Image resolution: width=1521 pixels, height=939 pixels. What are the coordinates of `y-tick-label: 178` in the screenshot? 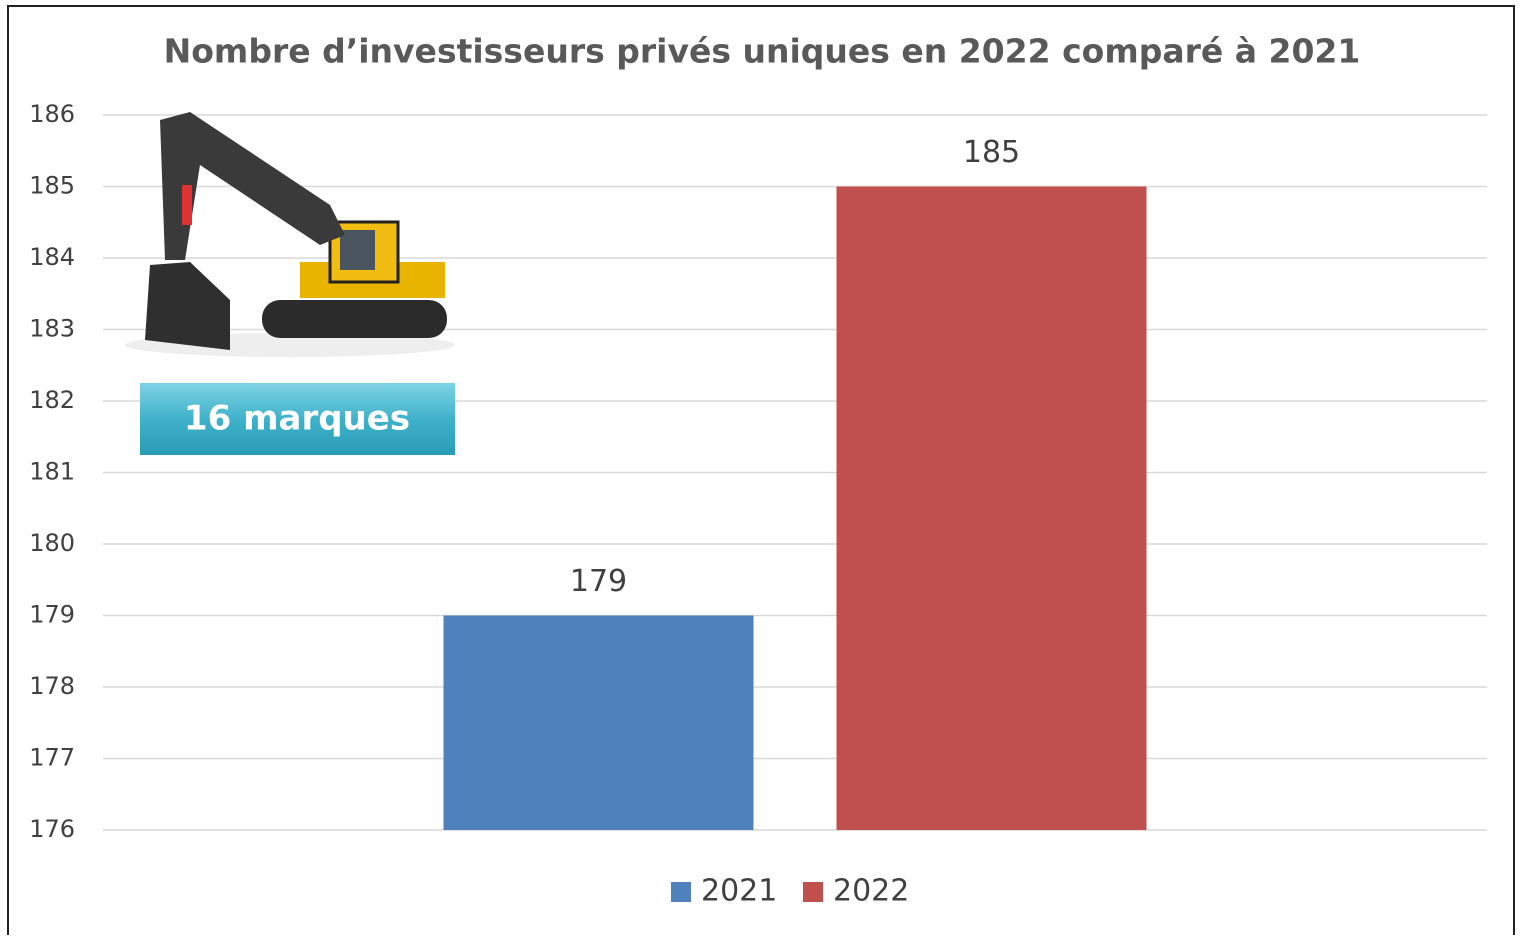 It's located at (52, 686).